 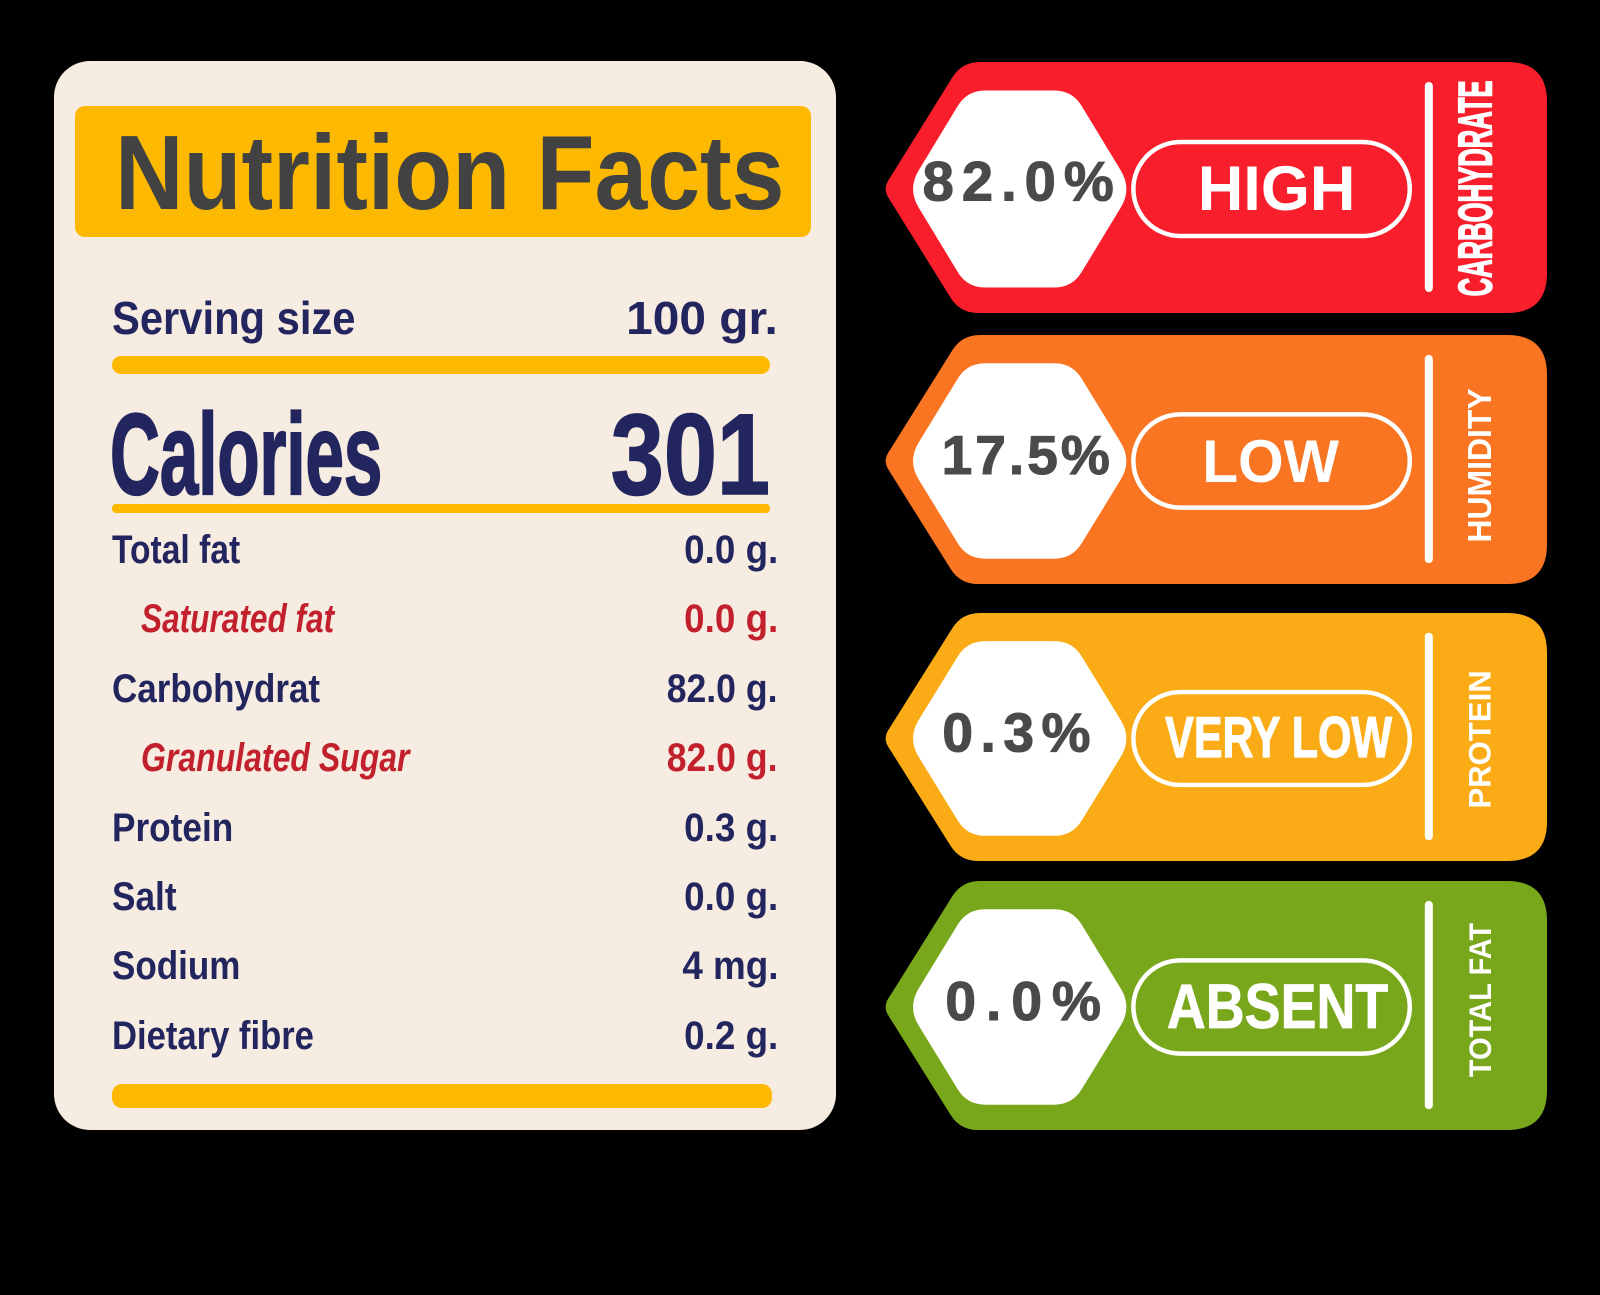 I want to click on svg-text: HUMIDITY, so click(x=1480, y=465).